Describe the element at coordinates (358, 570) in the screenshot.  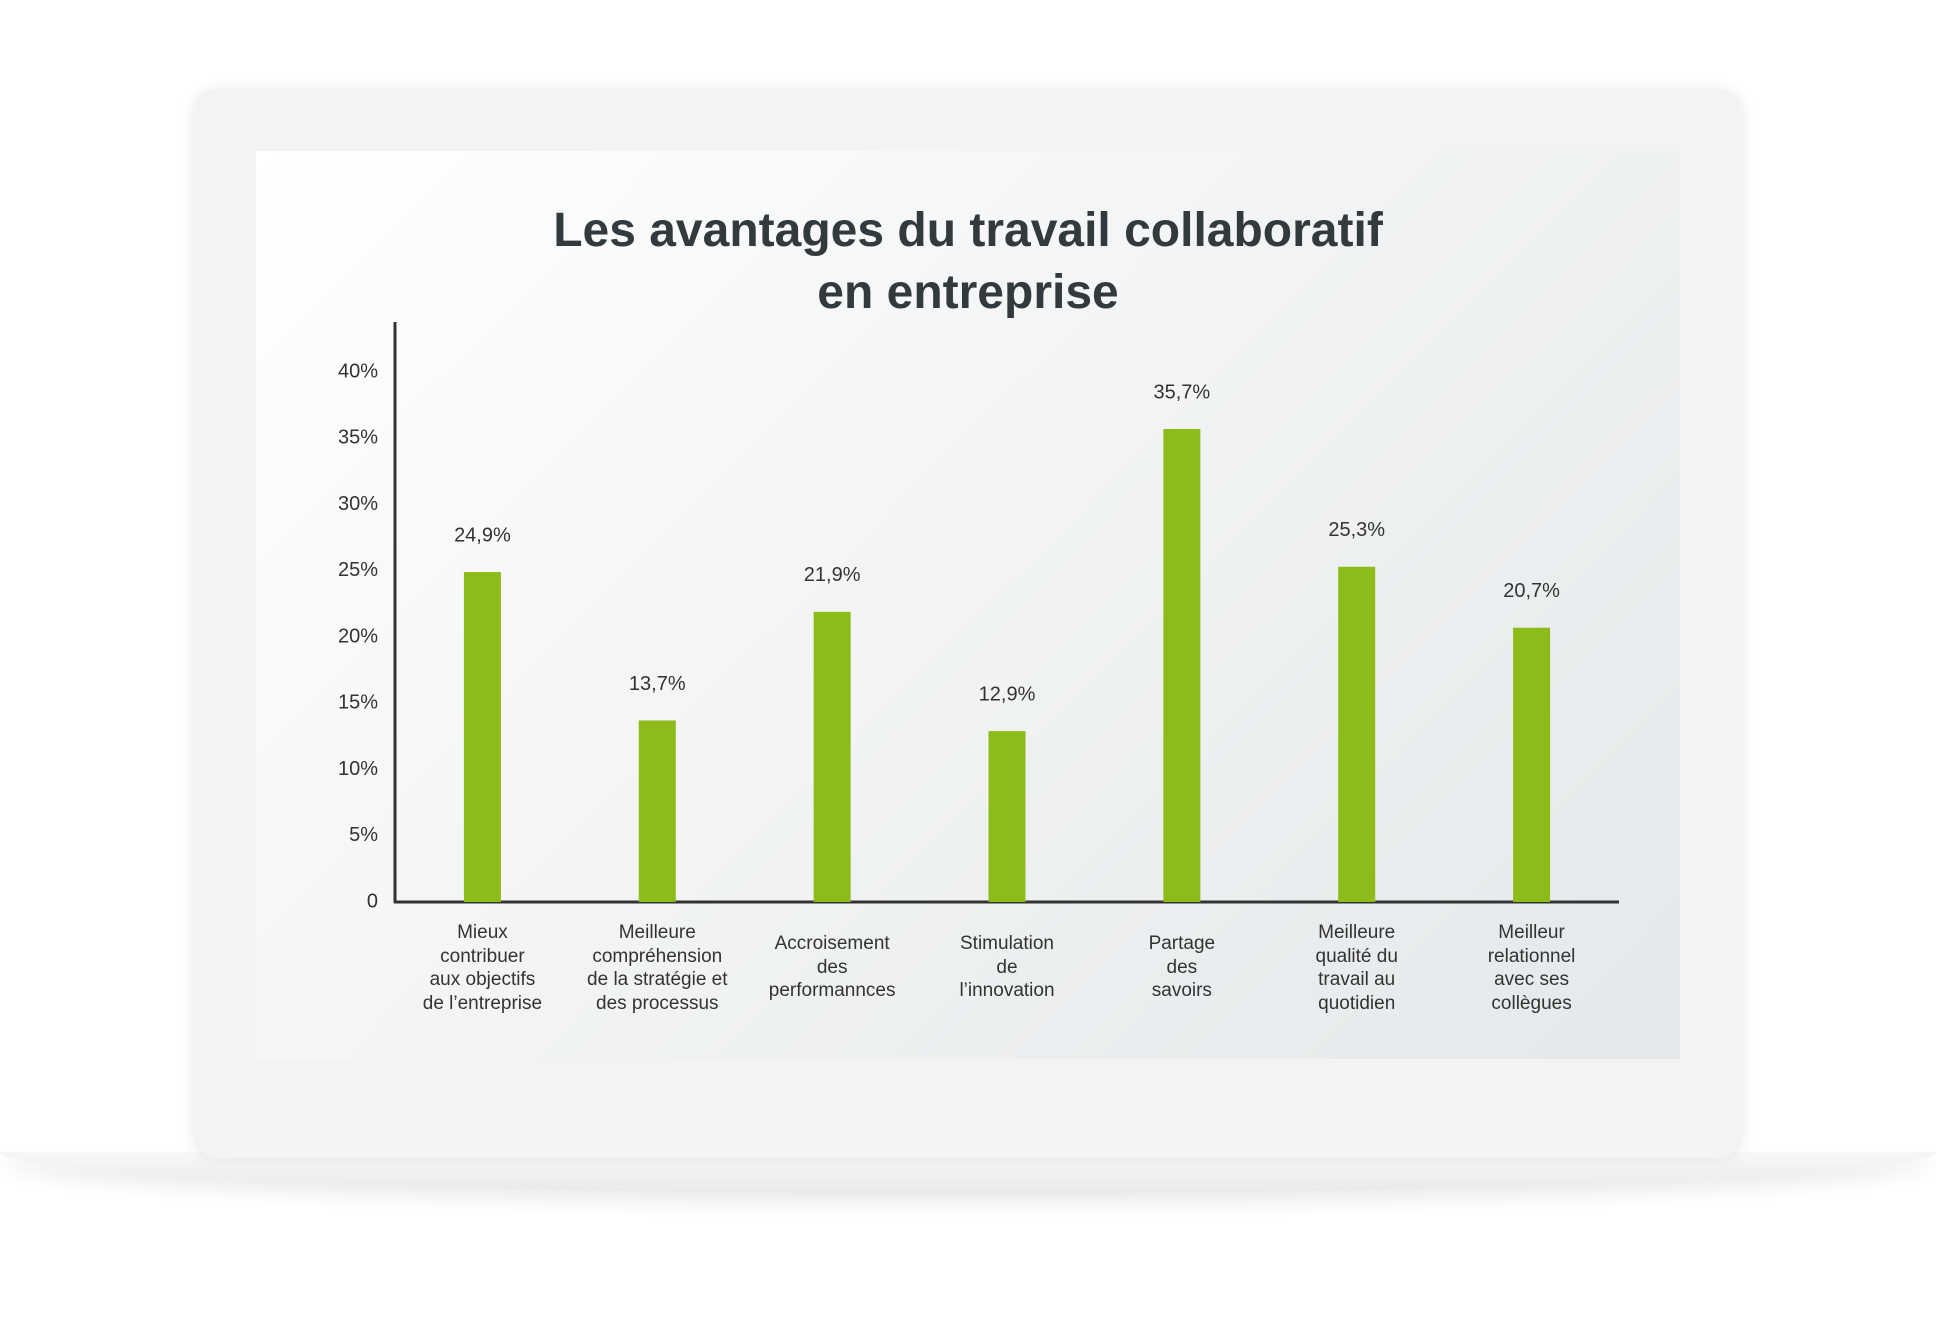
I see `y-tick-label: 25%` at that location.